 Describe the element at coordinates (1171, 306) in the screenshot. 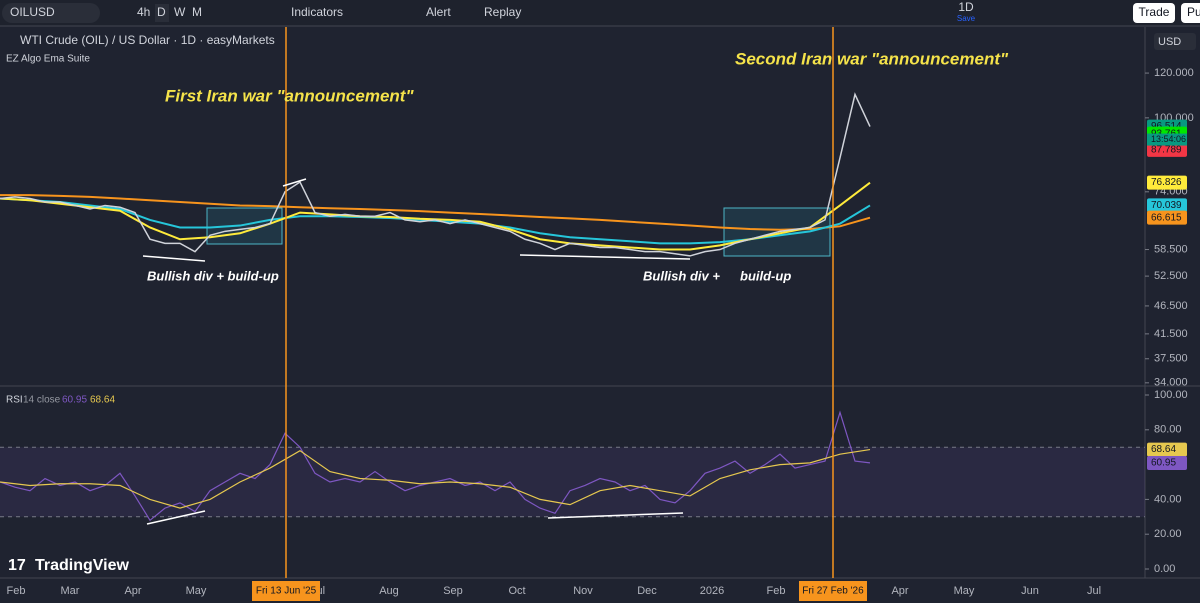

I see `y-tick-label: 46.500` at that location.